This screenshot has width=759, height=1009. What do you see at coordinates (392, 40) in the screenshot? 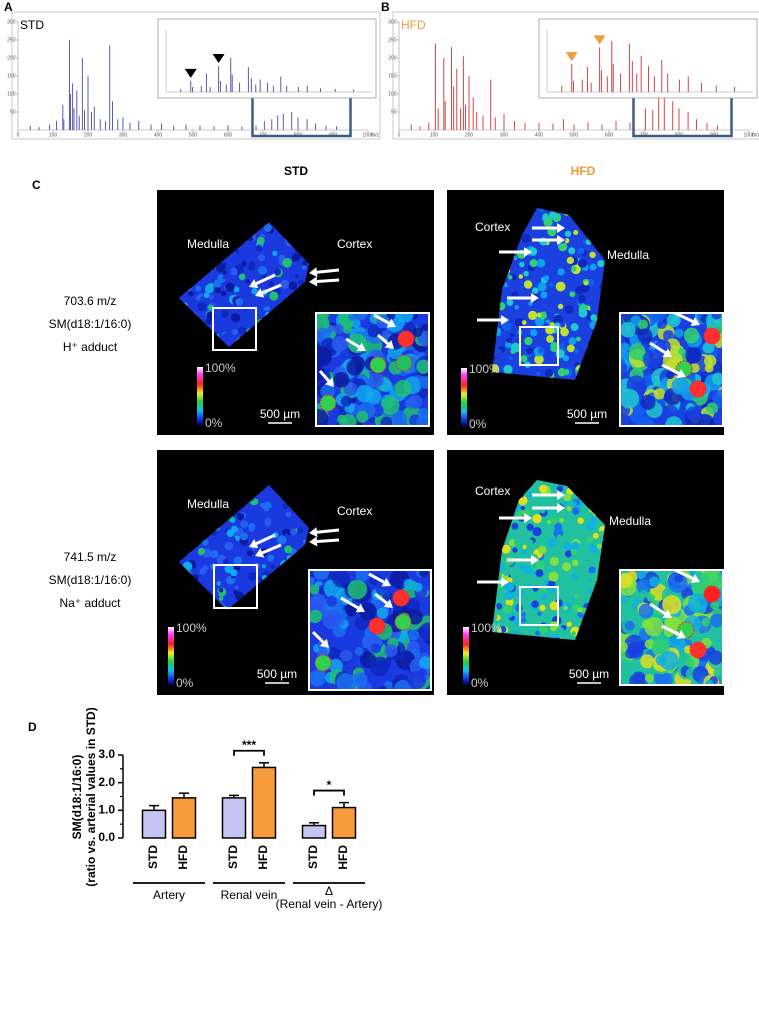
I see `y-tick-label: 250` at bounding box center [392, 40].